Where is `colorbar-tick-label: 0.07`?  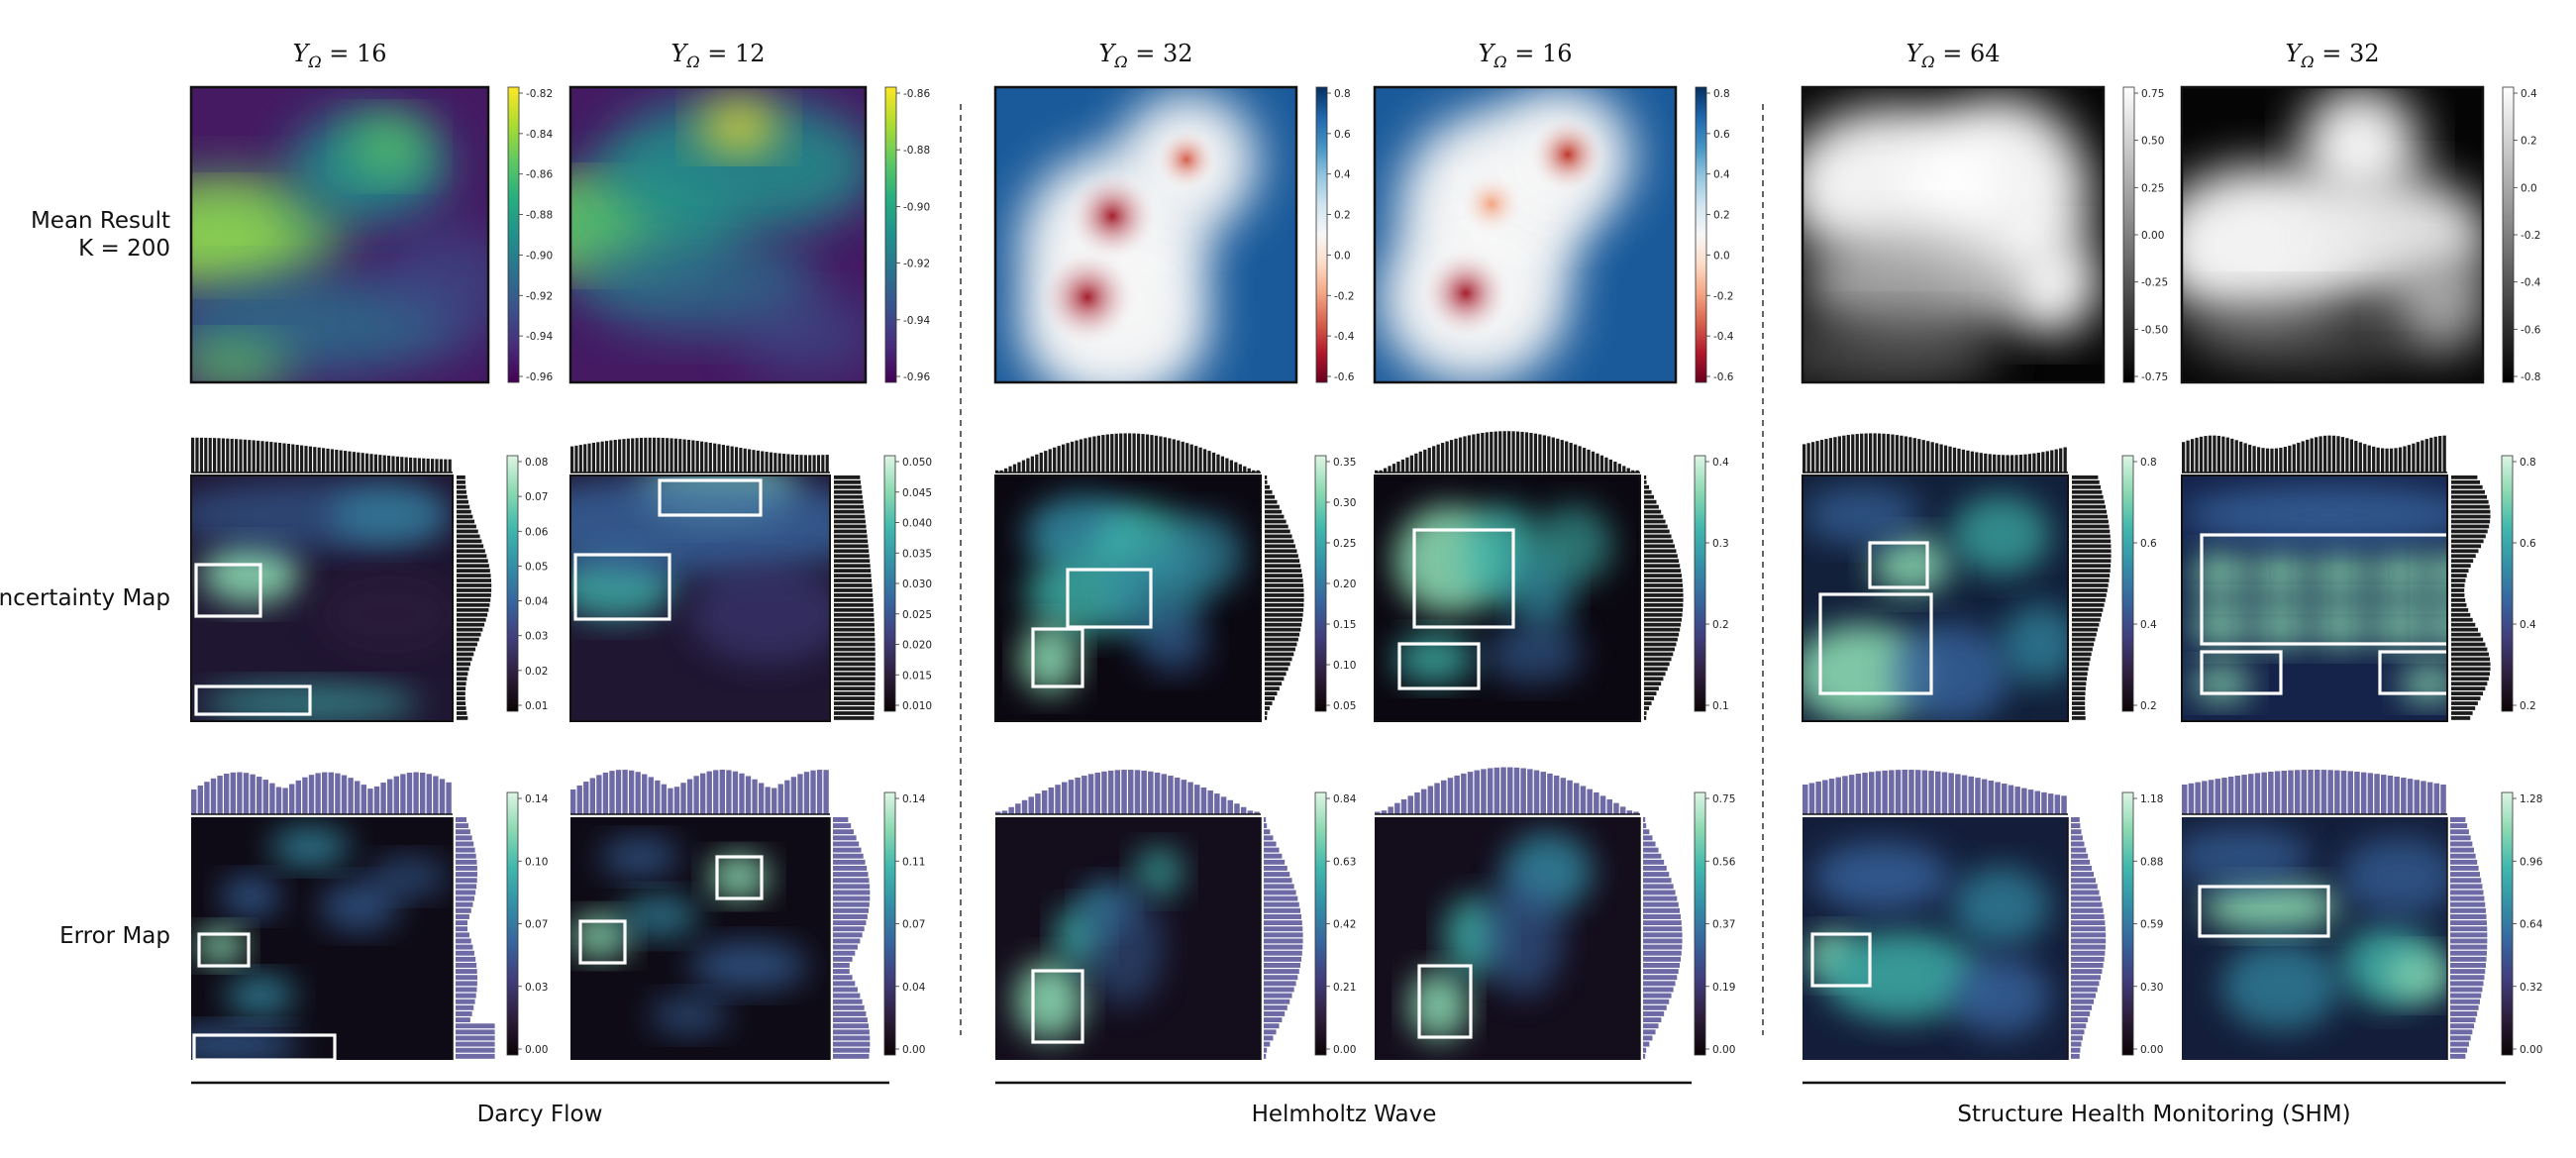 colorbar-tick-label: 0.07 is located at coordinates (536, 925).